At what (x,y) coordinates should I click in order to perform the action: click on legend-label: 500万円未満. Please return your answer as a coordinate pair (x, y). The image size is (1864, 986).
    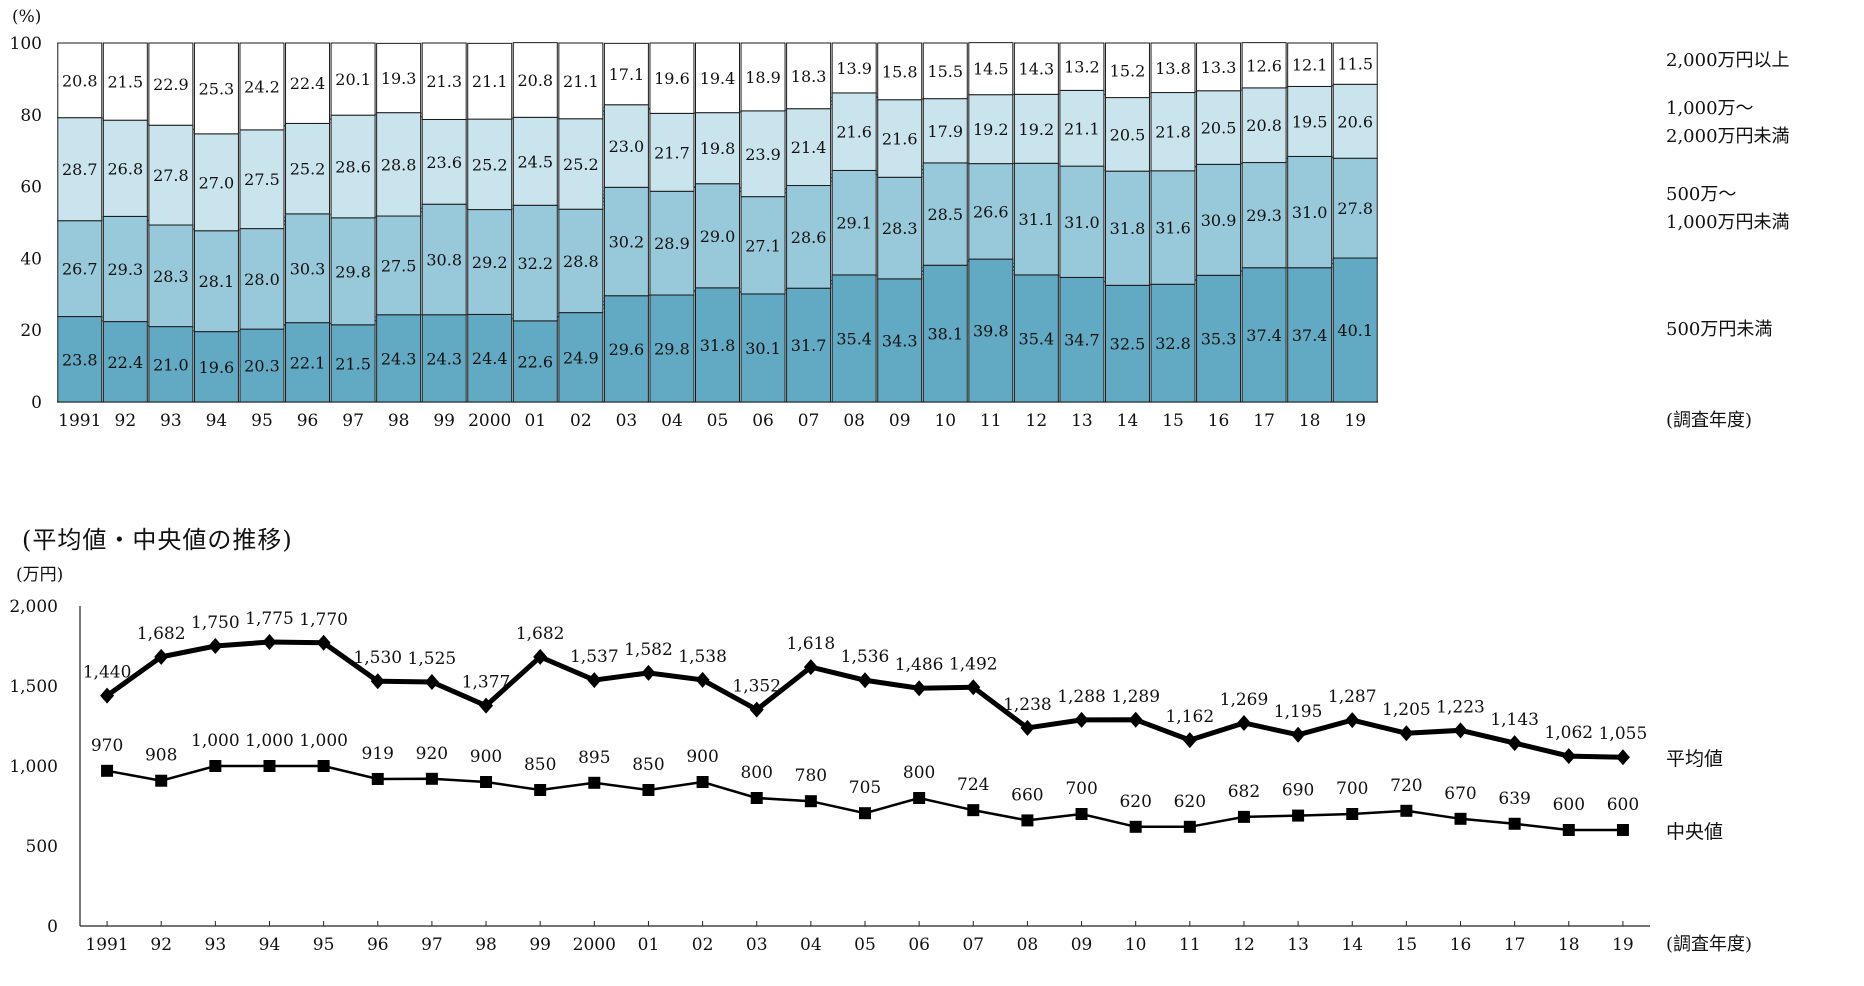
    Looking at the image, I should click on (1719, 329).